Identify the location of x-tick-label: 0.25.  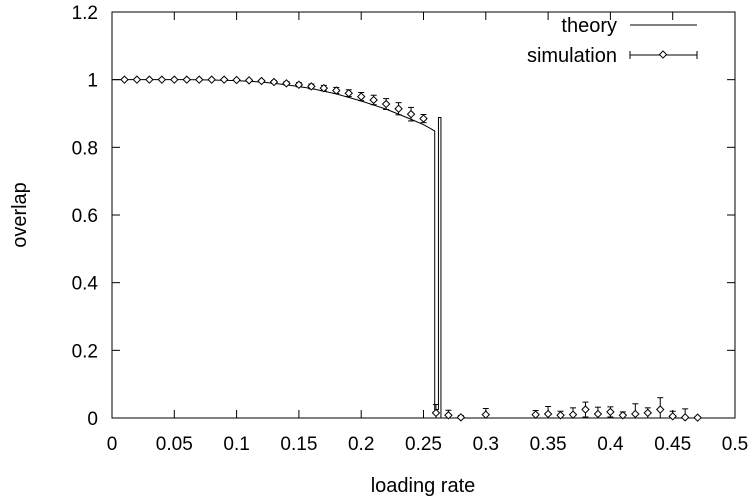
(423, 444).